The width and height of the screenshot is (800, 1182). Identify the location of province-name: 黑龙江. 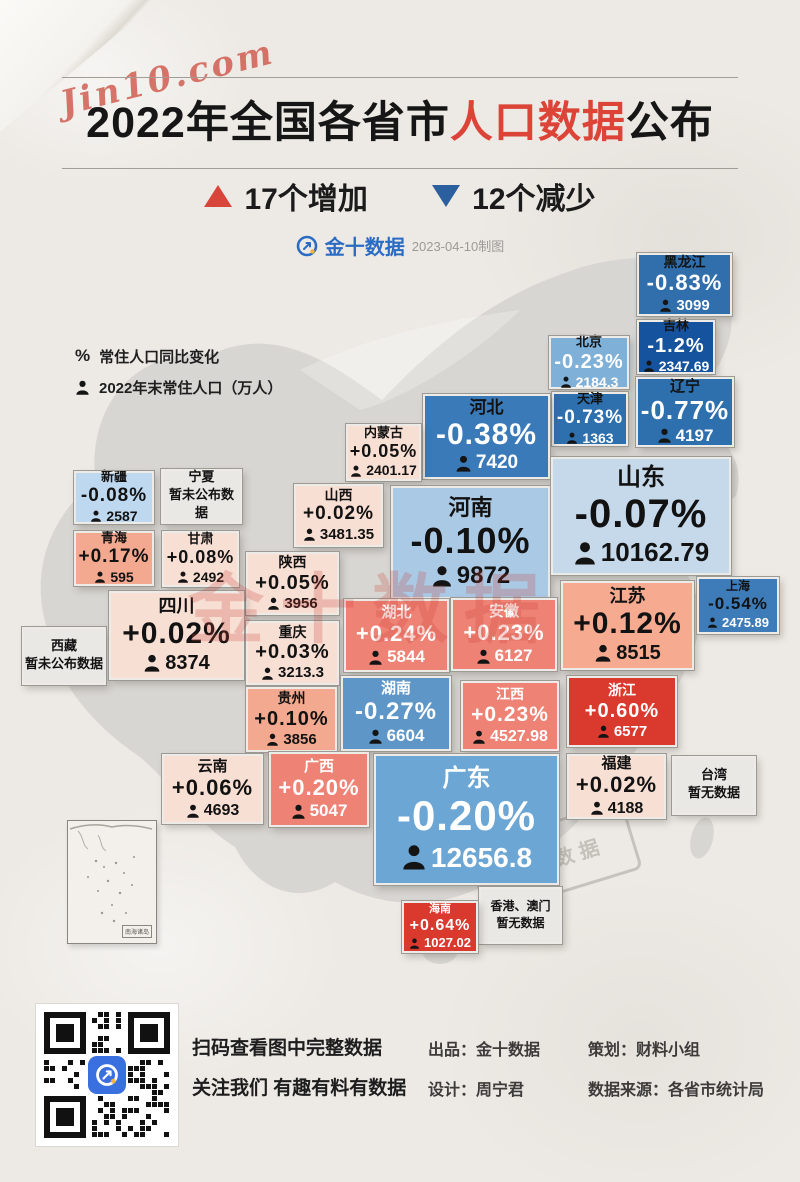
(684, 262).